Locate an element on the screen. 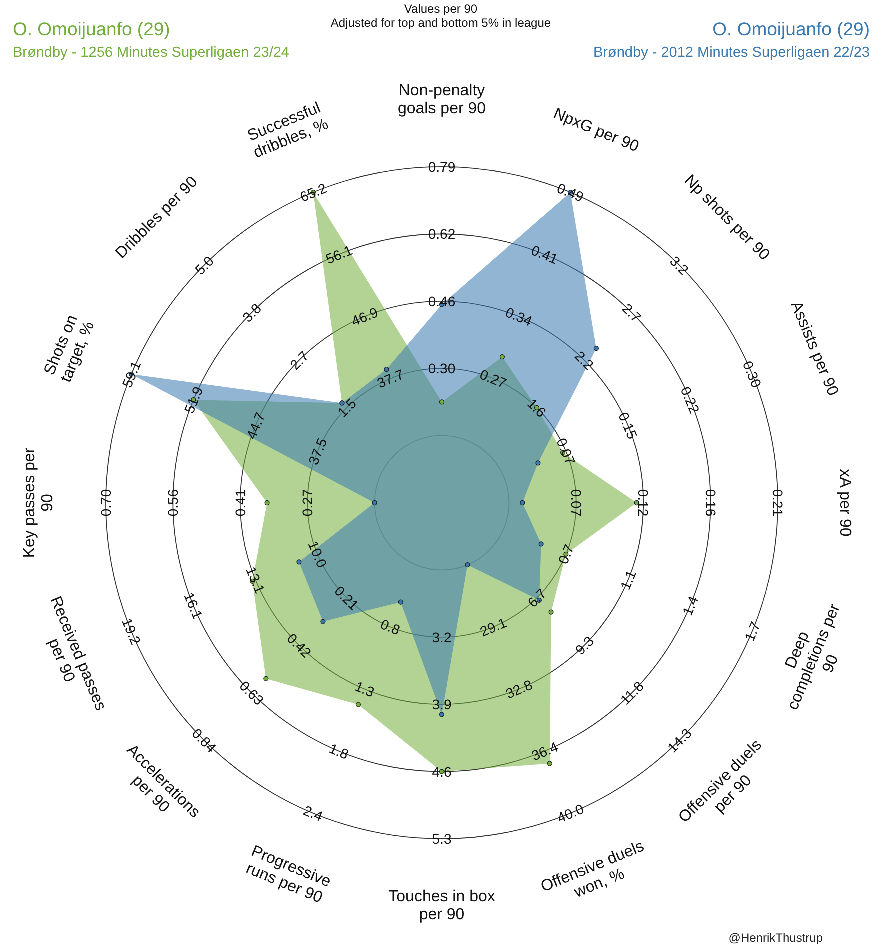 The width and height of the screenshot is (883, 950). text: 2.4 is located at coordinates (313, 813).